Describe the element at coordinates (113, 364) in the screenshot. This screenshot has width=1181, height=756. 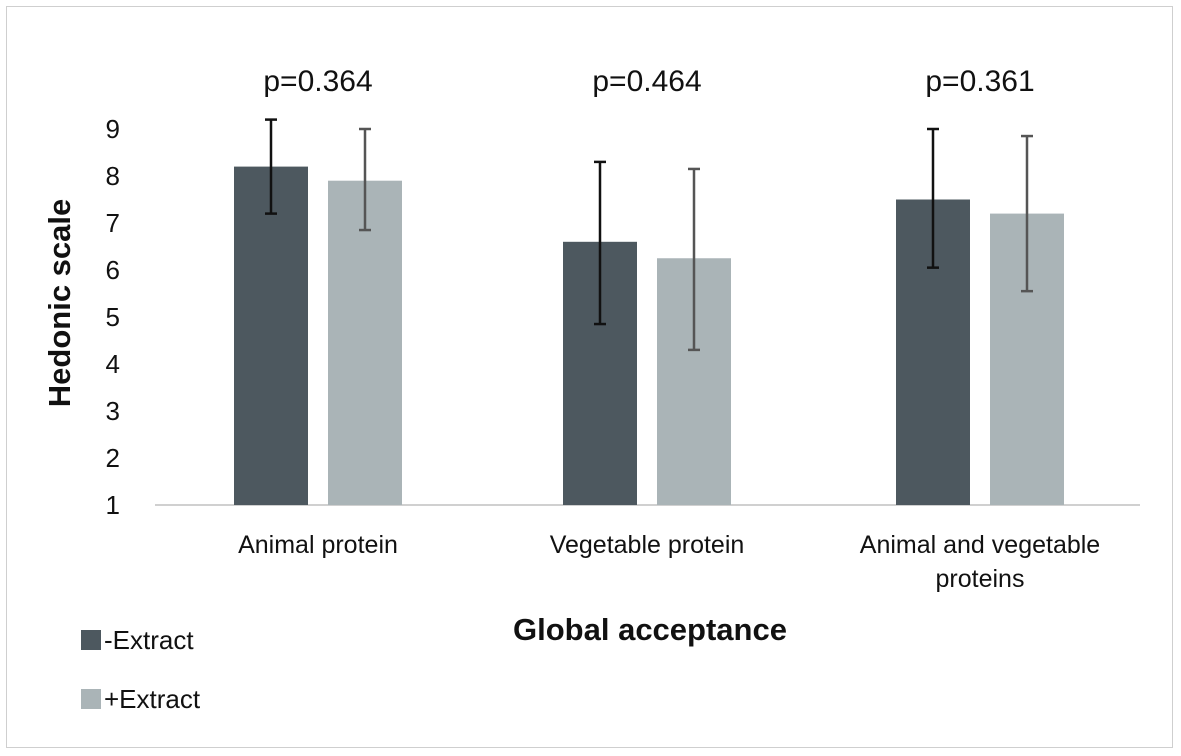
I see `y-tick-label: 4` at that location.